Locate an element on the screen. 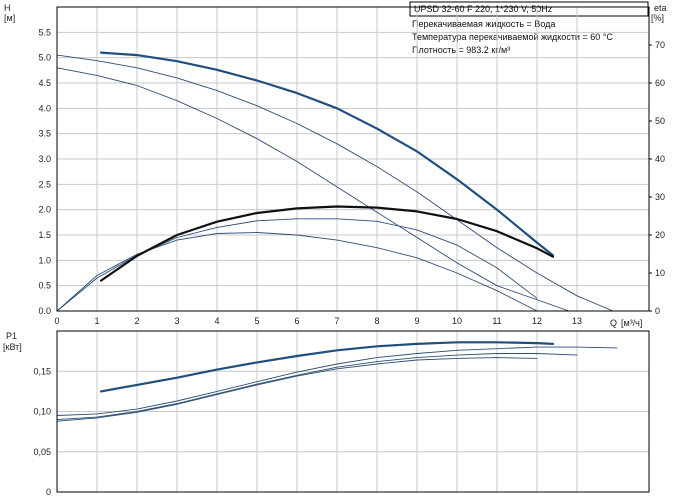 This screenshot has width=691, height=500. x-tick-label: 10 is located at coordinates (457, 321).